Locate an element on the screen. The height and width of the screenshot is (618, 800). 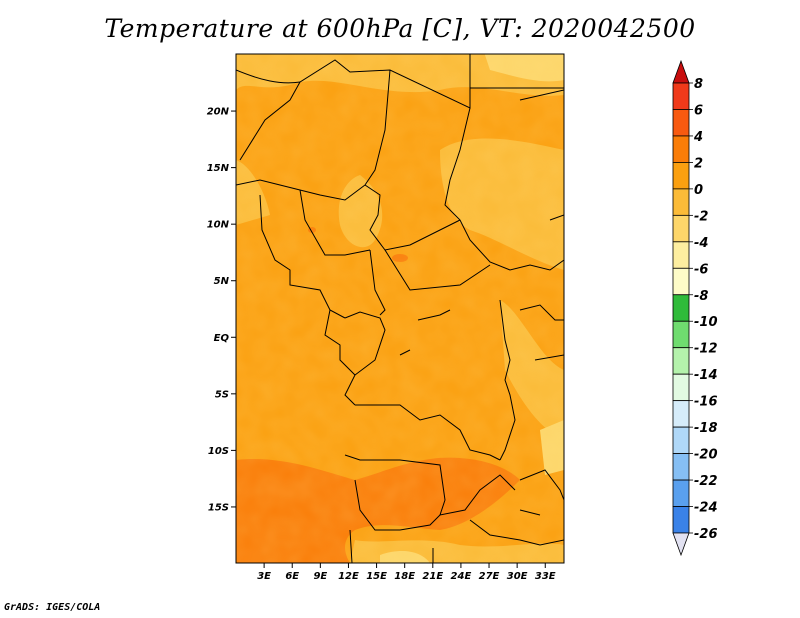
colorbar-label: -10 is located at coordinates (706, 322).